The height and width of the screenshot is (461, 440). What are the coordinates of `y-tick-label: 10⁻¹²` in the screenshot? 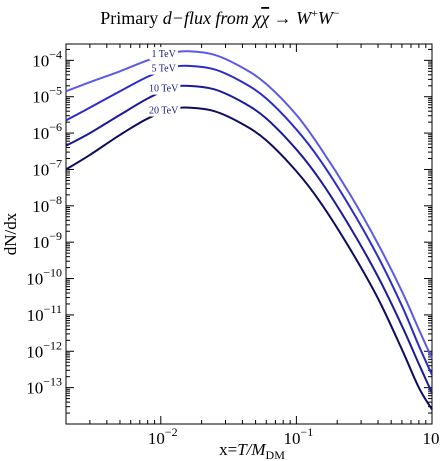 It's located at (44, 349).